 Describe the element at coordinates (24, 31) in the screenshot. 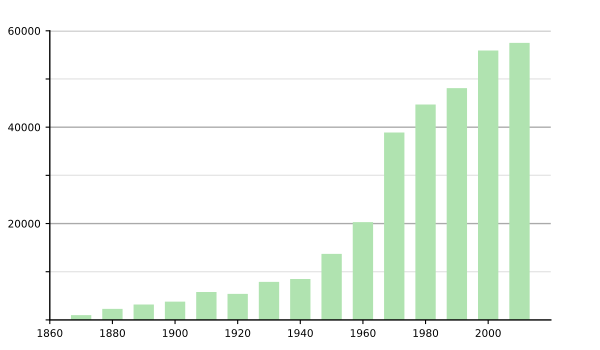

I see `y-tick-label: 60000` at that location.